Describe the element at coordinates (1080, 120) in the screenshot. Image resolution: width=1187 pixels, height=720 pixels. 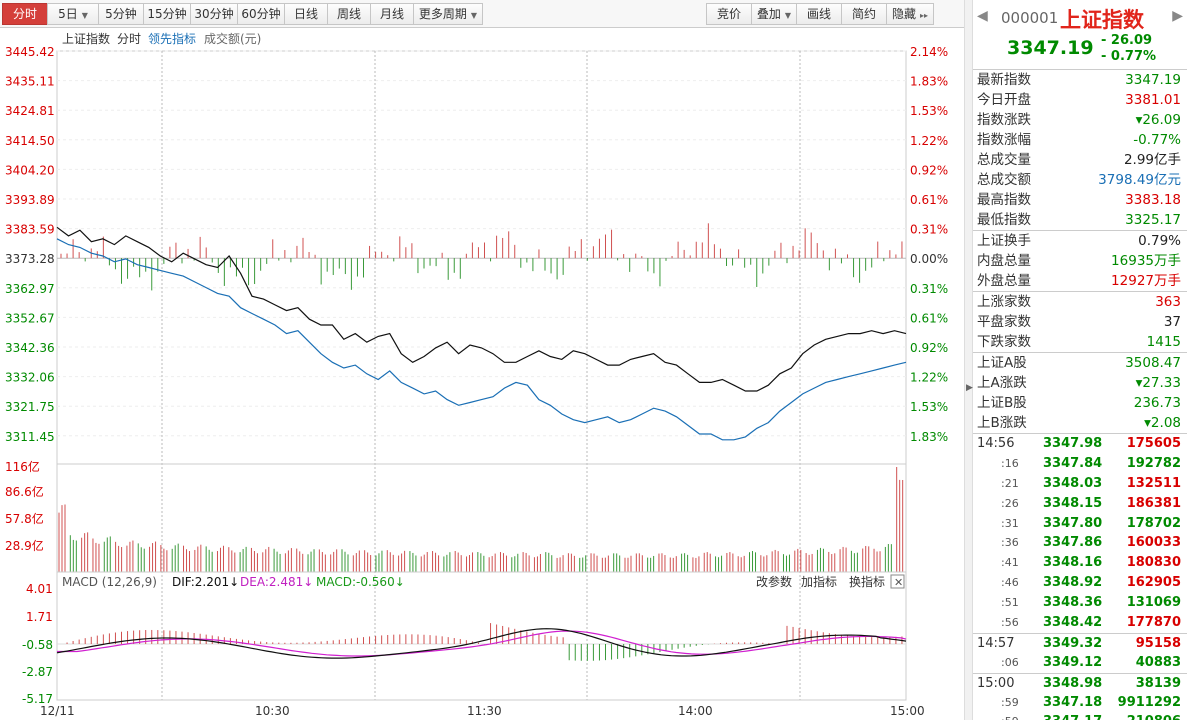
I see `stat-row: 指数涨跌 ▾26.09` at that location.